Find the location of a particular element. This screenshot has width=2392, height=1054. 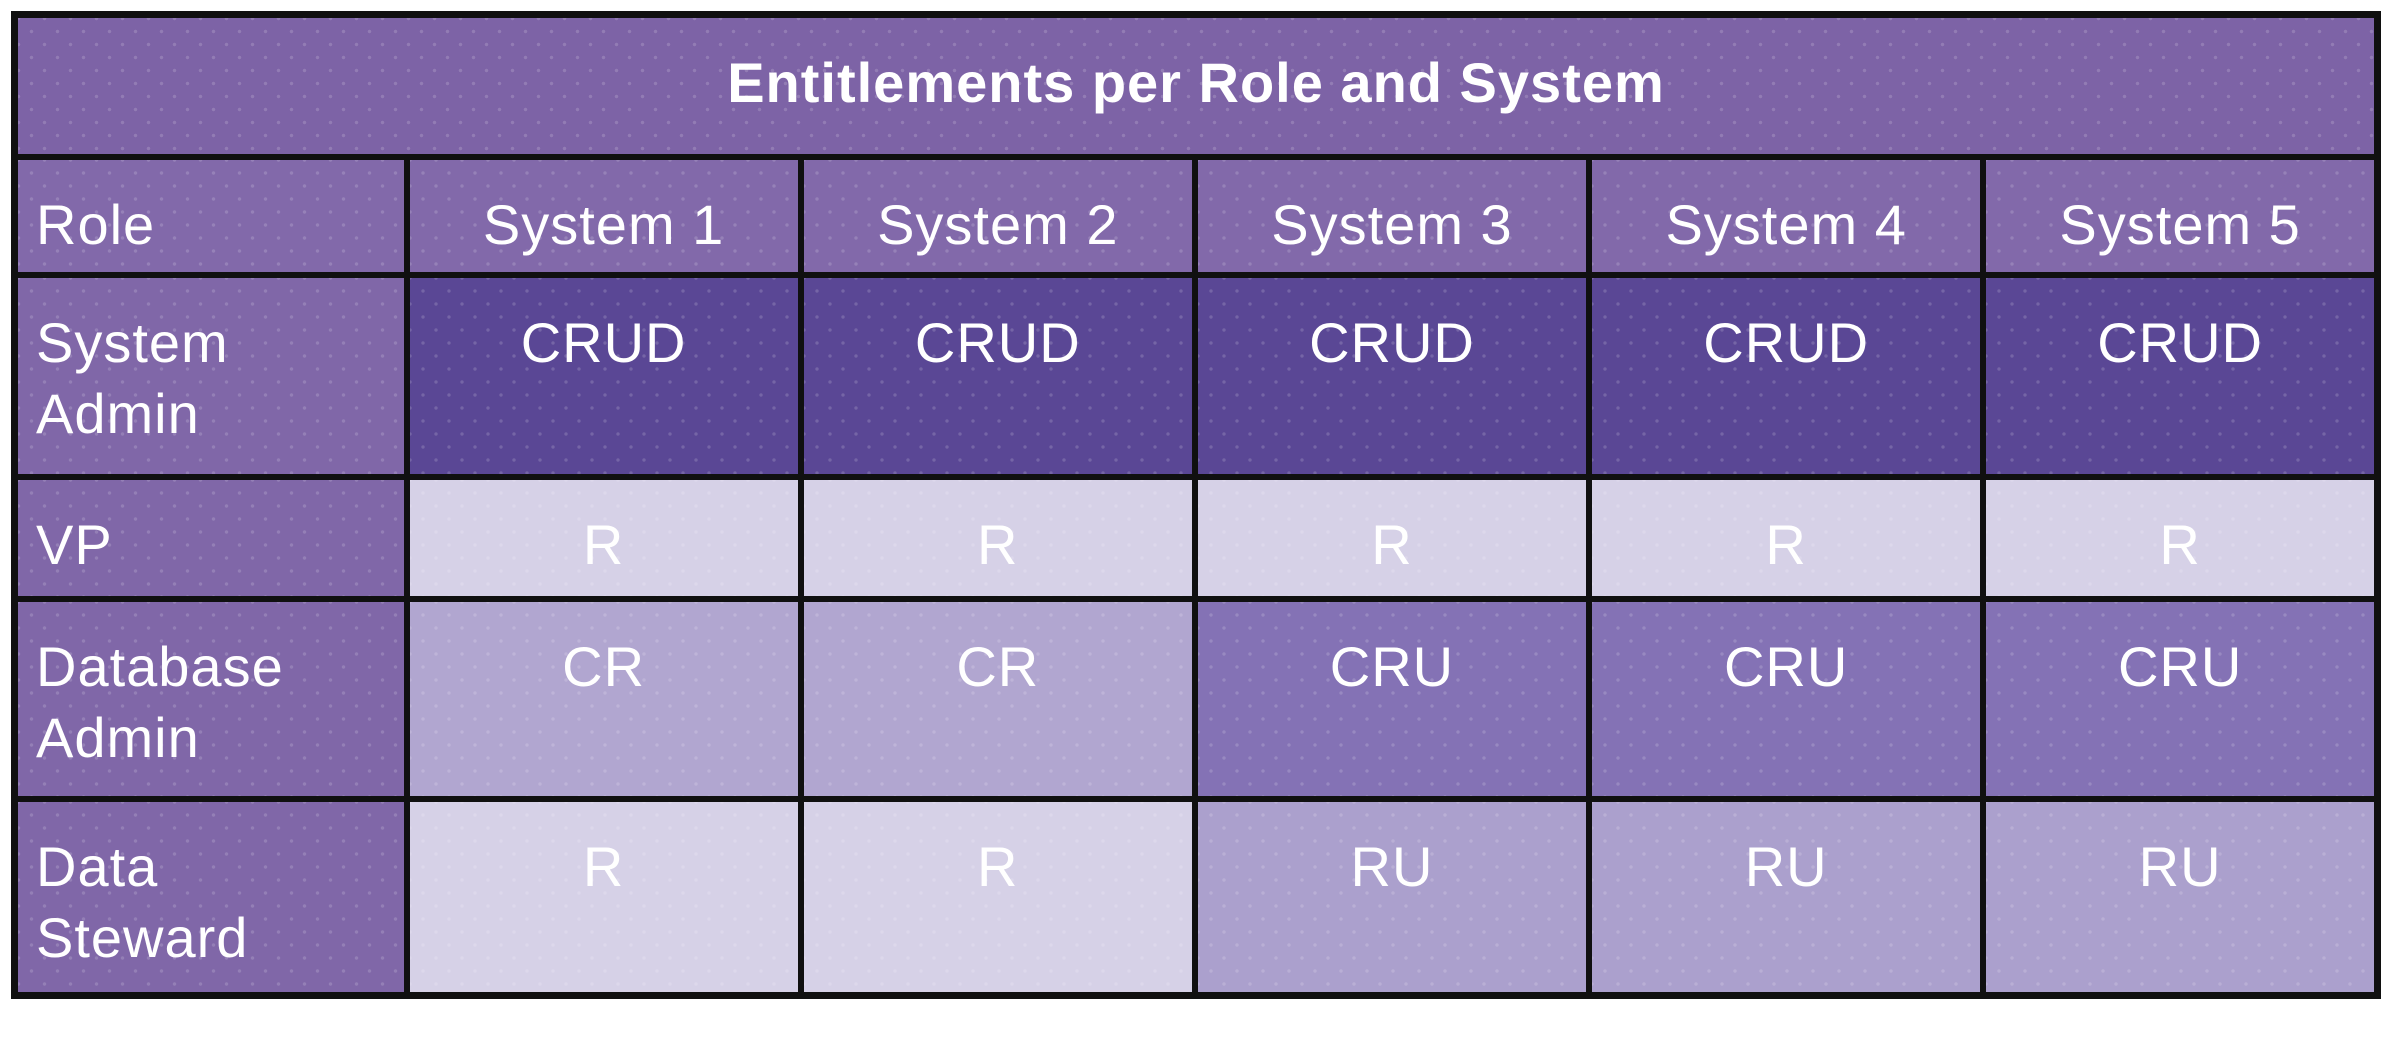

cell-vp-system-2: R is located at coordinates (997, 538).